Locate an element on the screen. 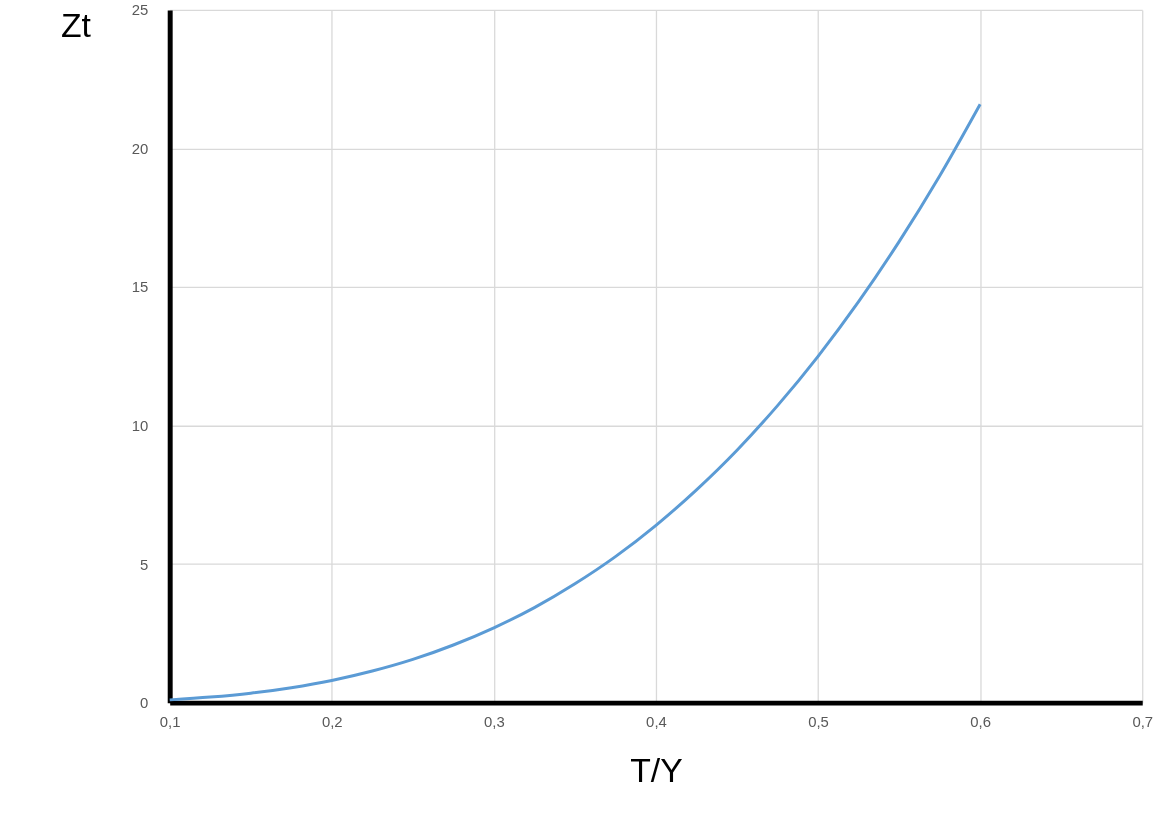  y-tick-label: 0 is located at coordinates (144, 703).